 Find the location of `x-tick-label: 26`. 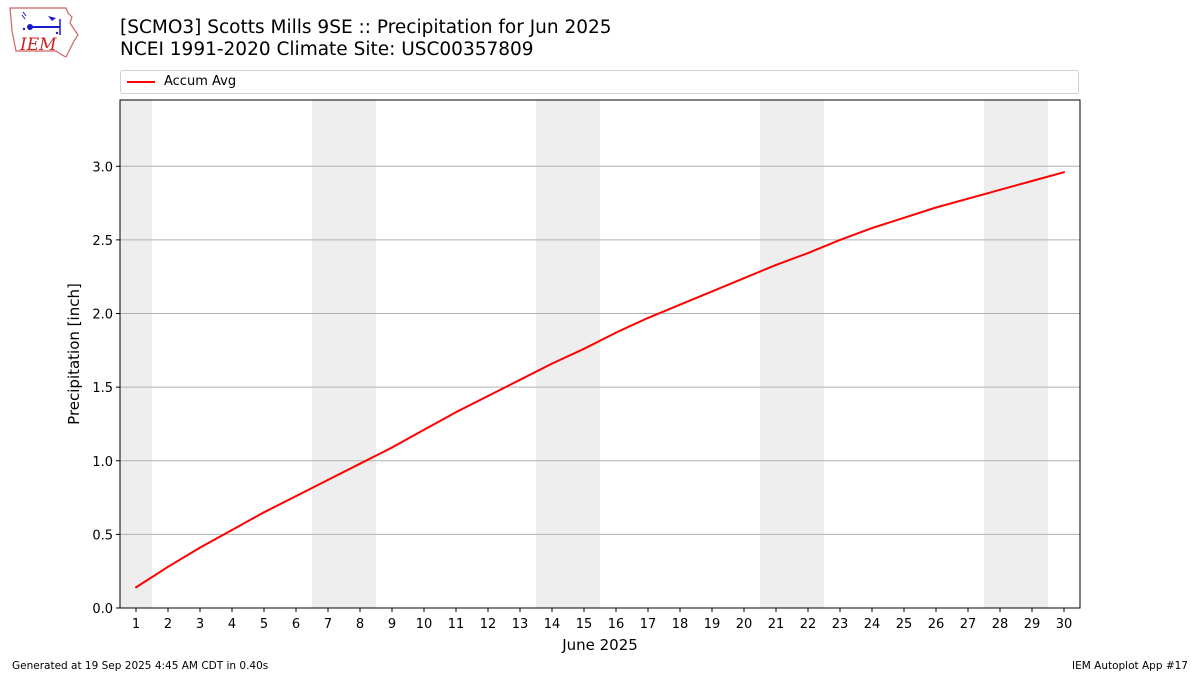

x-tick-label: 26 is located at coordinates (936, 624).